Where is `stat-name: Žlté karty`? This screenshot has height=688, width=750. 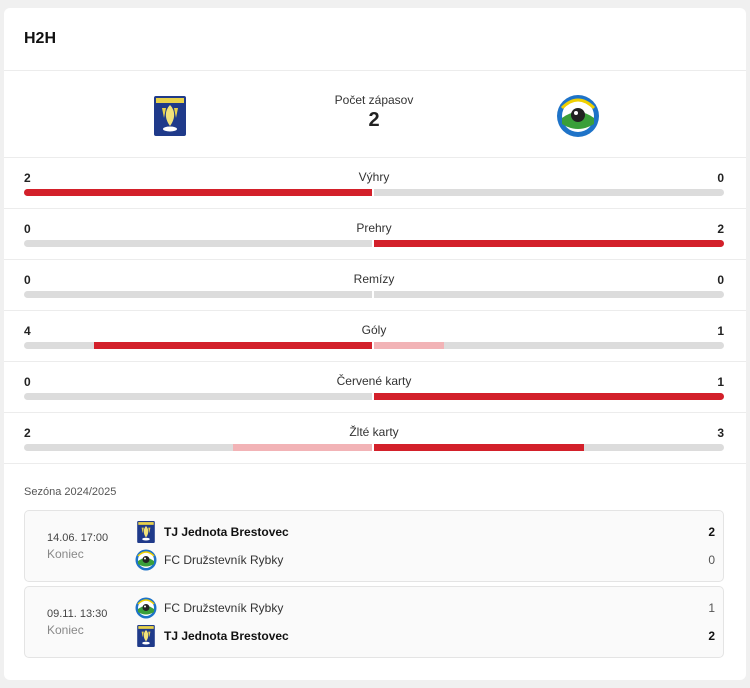 stat-name: Žlté karty is located at coordinates (374, 432).